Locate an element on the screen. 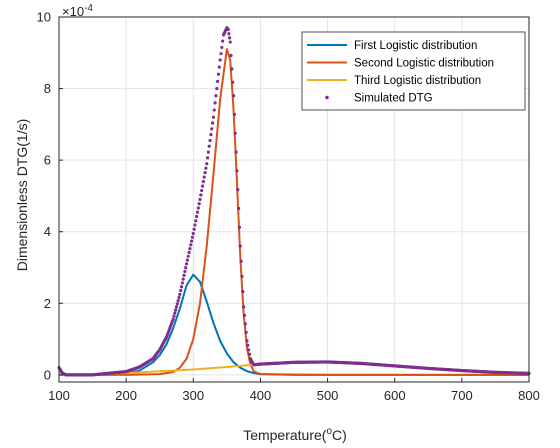  y-tick-label: 2 is located at coordinates (47, 303).